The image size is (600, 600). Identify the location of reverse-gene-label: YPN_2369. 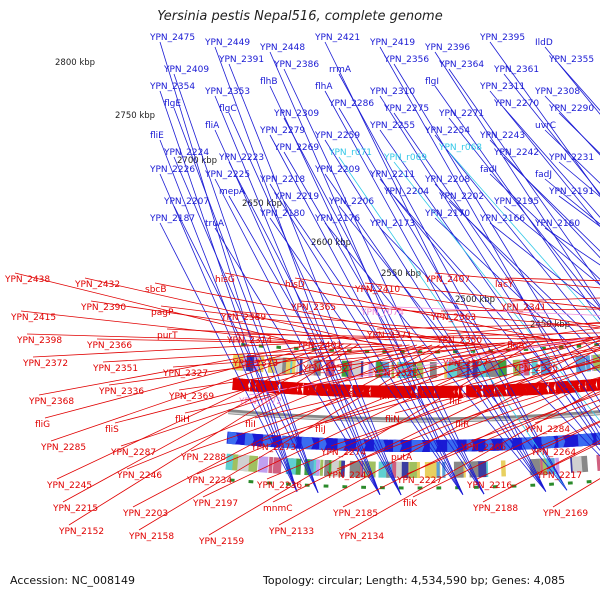
(191, 397).